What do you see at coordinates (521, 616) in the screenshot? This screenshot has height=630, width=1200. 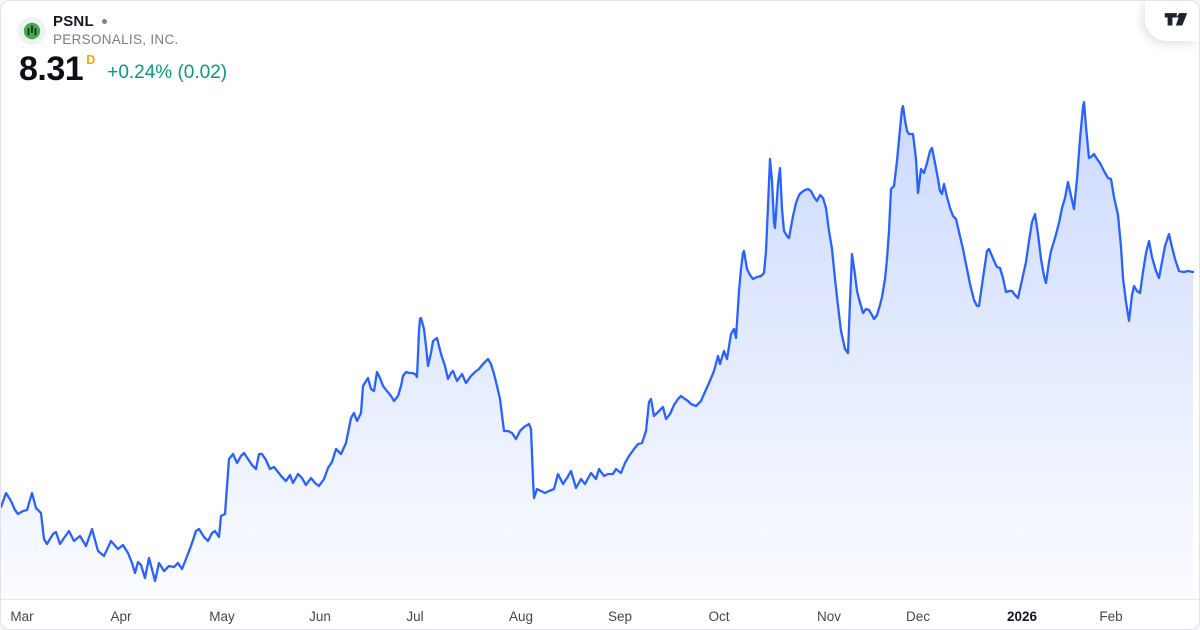 I see `x-axis-label: Aug` at bounding box center [521, 616].